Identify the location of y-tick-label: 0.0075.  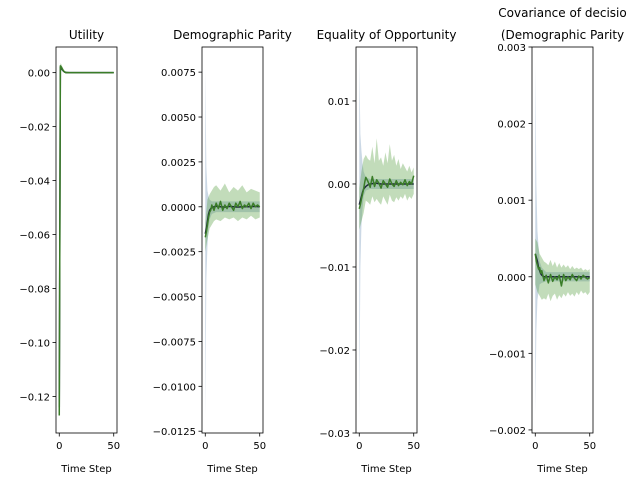
(178, 73).